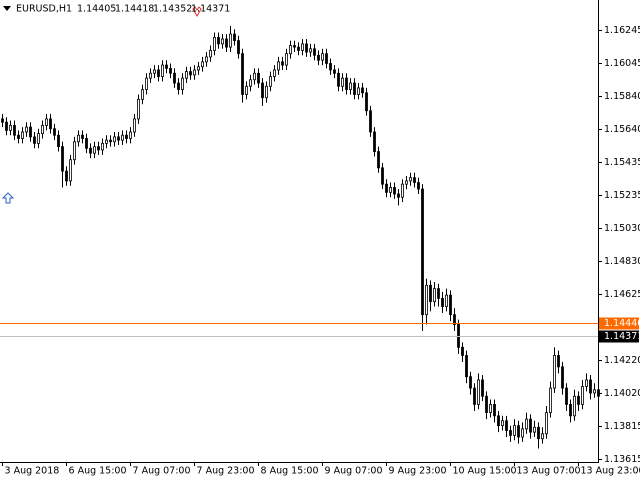 The width and height of the screenshot is (640, 480). I want to click on y-tick-label: 1.15640, so click(622, 129).